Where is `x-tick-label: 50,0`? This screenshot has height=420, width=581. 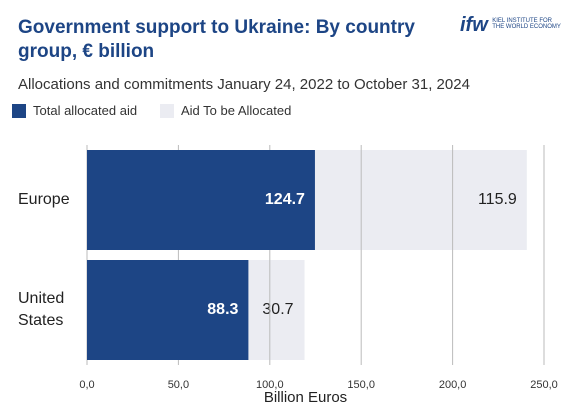 x-tick-label: 50,0 is located at coordinates (178, 385).